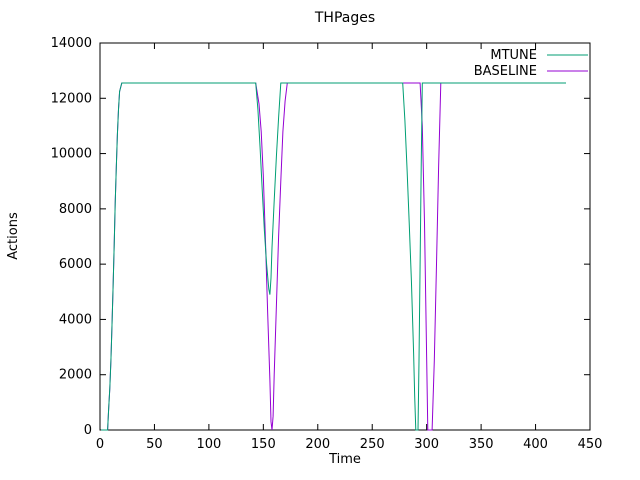 The height and width of the screenshot is (480, 640). Describe the element at coordinates (71, 154) in the screenshot. I see `y-tick-label: 10000` at that location.